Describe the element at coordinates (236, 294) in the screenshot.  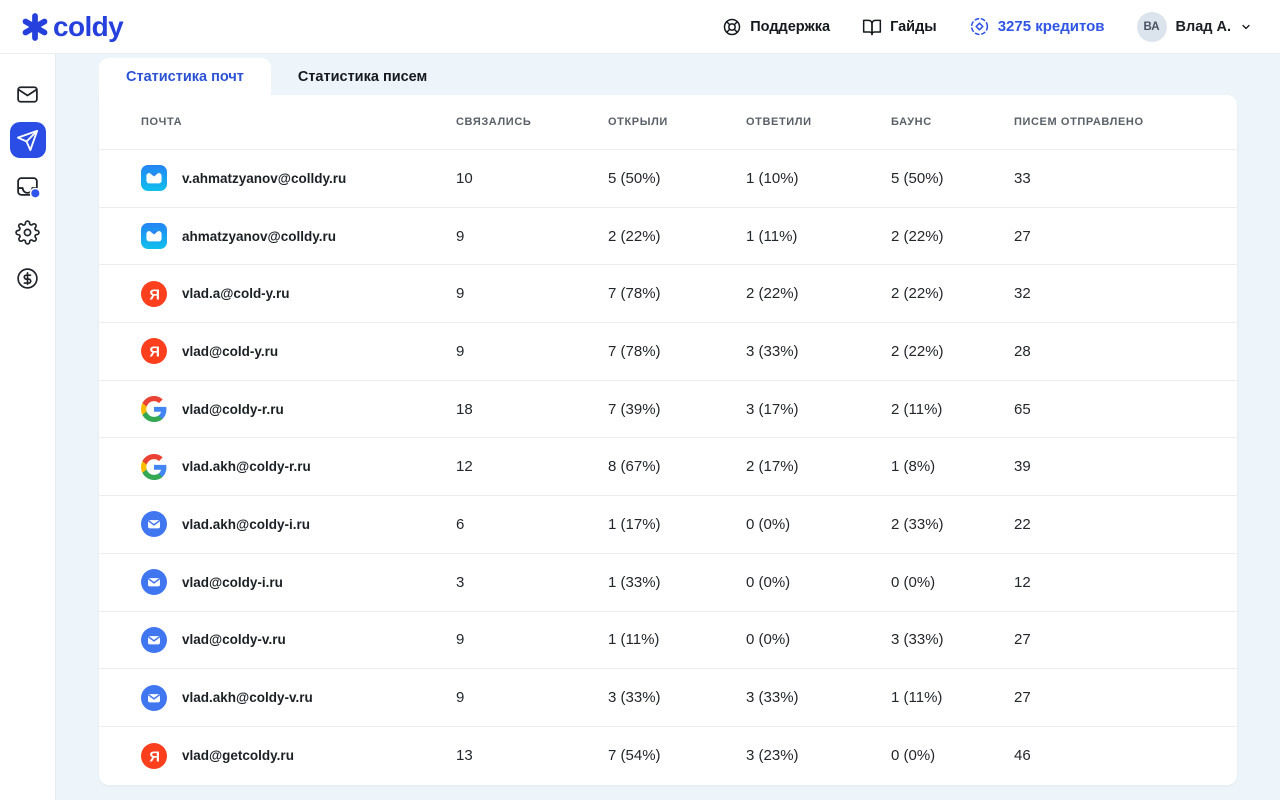
I see `email-address: vlad.a@cold-y.ru` at that location.